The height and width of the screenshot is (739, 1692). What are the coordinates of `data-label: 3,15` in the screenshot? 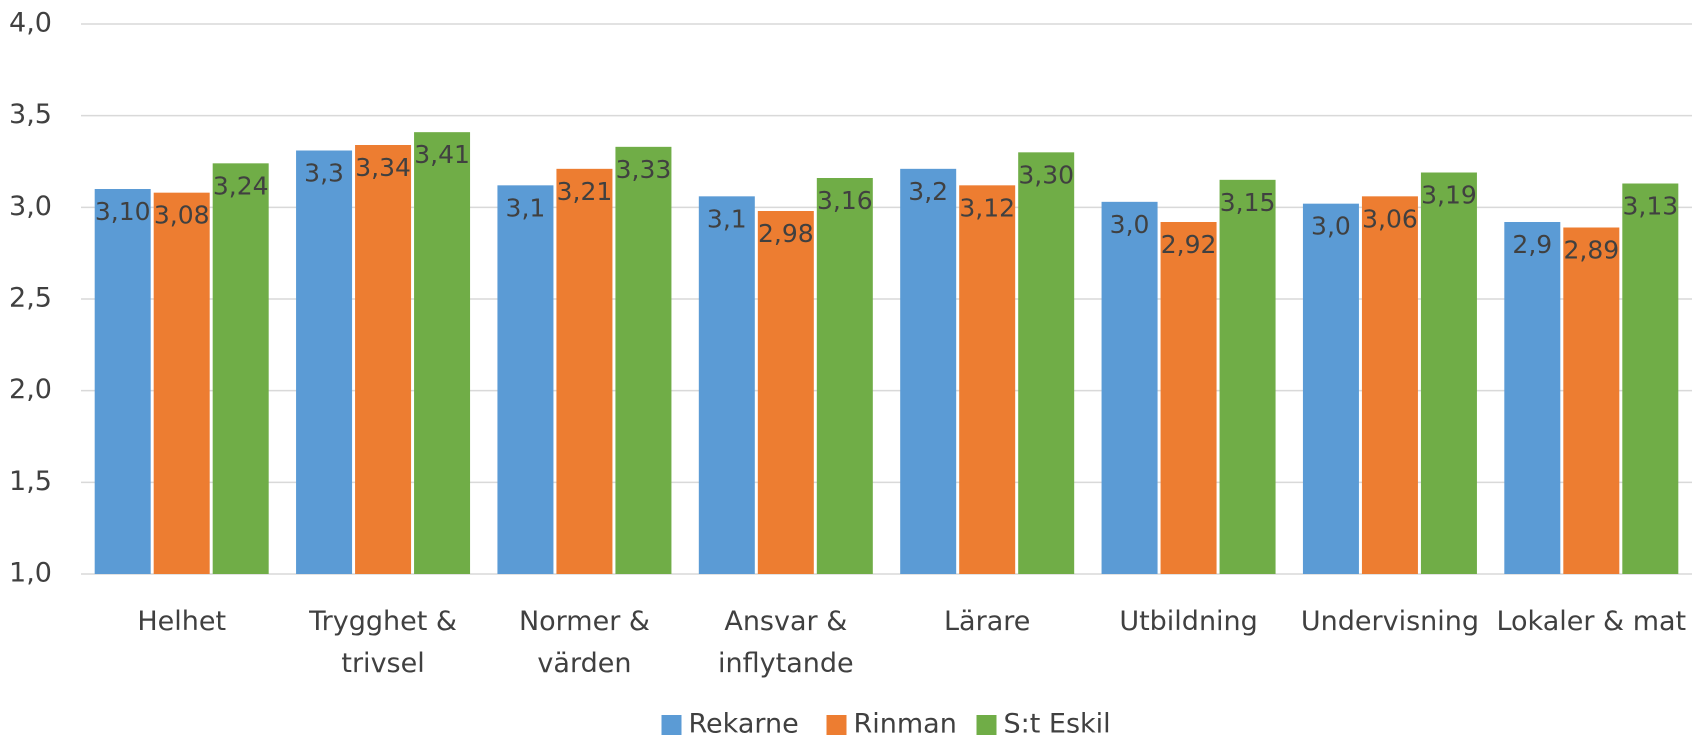 It's located at (1248, 202).